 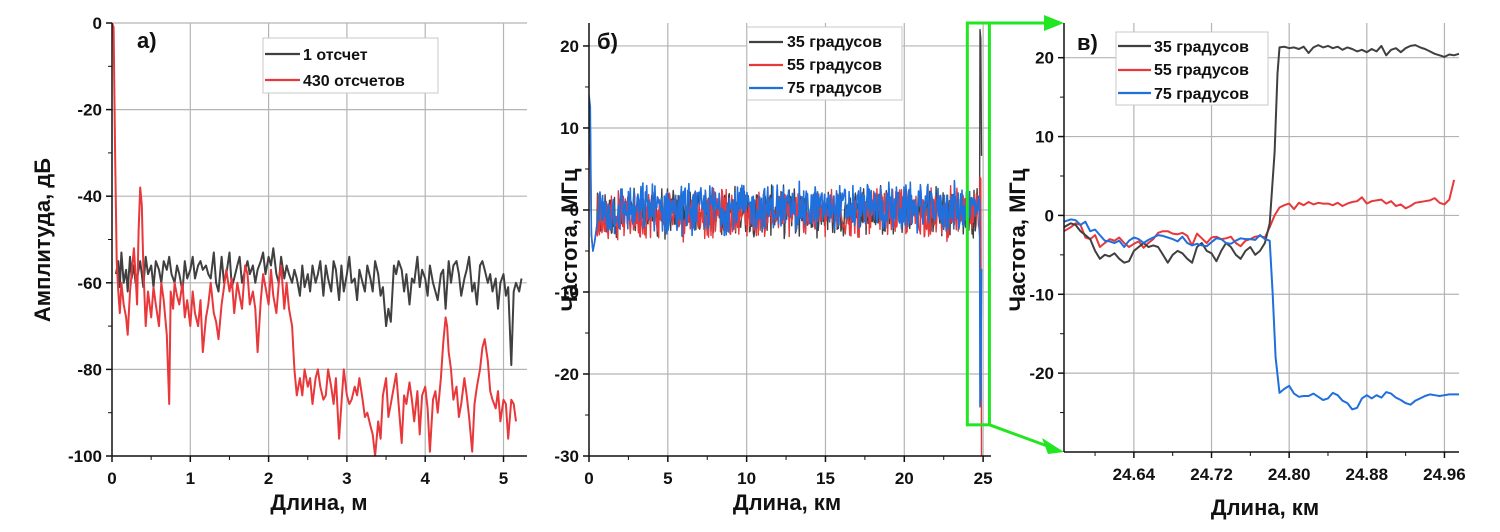 I want to click on series-line-35-градусов, so click(x=1262, y=154).